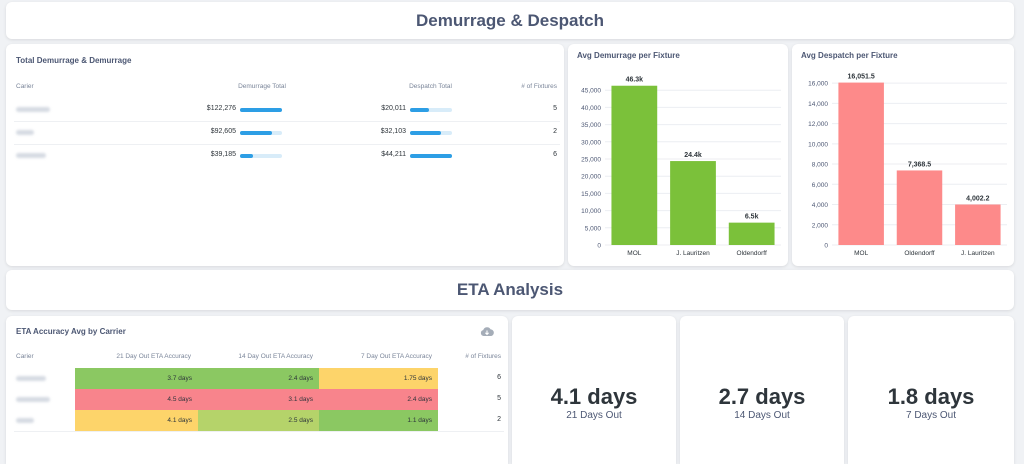 This screenshot has height=464, width=1024. What do you see at coordinates (153, 356) in the screenshot?
I see `column-header-21-day: 21 Day Out ETA Accuracy` at bounding box center [153, 356].